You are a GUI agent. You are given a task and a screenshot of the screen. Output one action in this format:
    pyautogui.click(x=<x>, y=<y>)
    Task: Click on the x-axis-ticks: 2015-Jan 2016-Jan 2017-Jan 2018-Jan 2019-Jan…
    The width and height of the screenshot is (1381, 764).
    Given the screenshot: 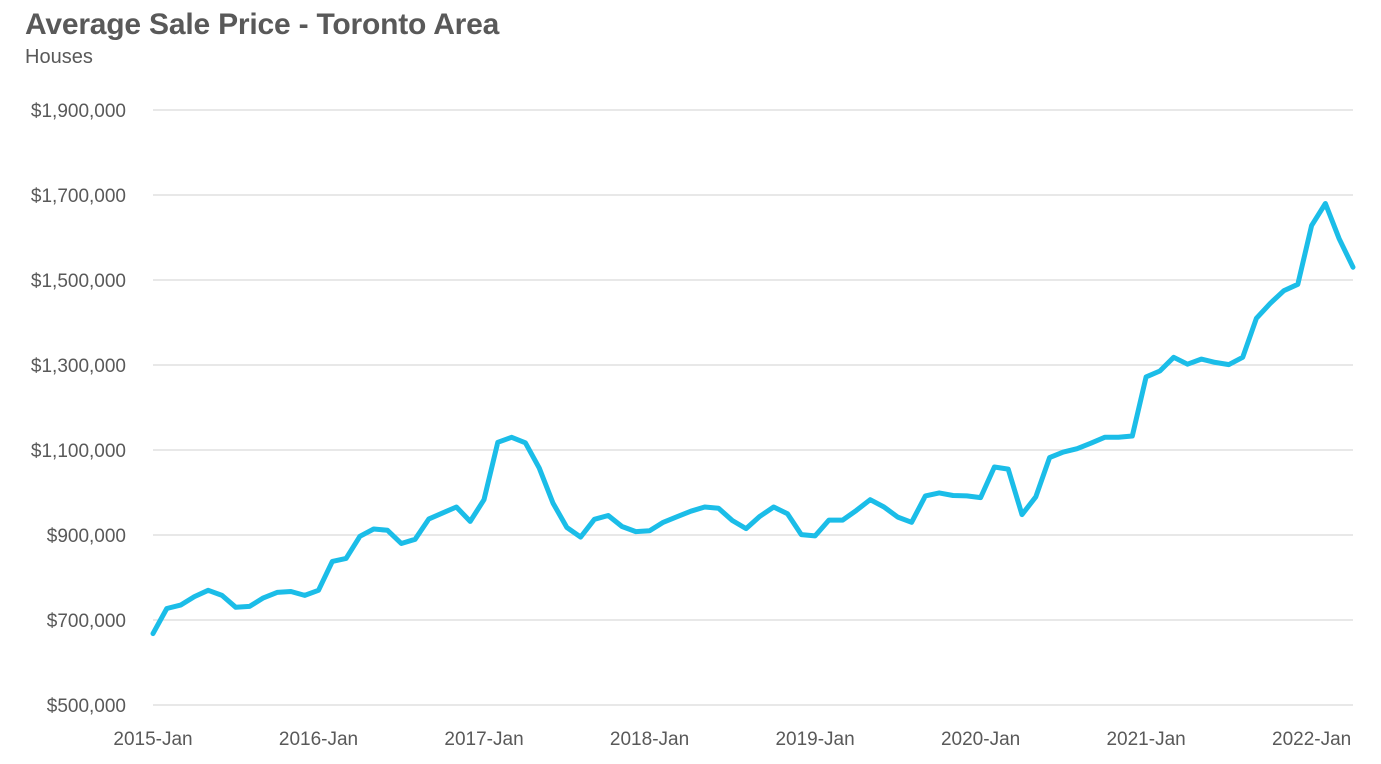 What is the action you would take?
    pyautogui.click(x=732, y=739)
    